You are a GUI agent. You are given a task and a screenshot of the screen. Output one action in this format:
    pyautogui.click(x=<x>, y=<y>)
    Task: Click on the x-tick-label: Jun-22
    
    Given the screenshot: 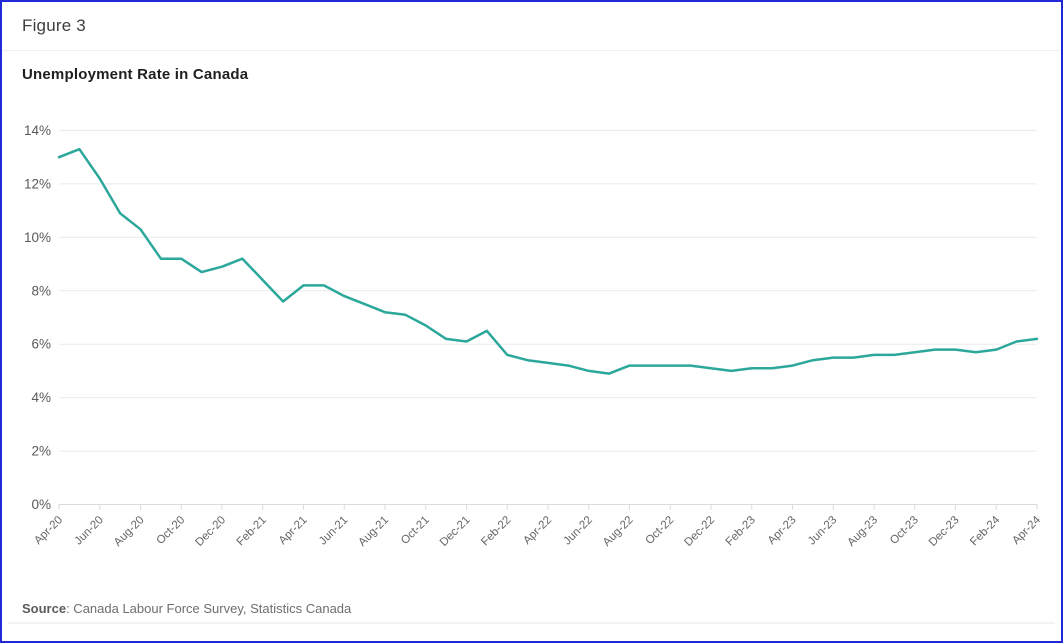 What is the action you would take?
    pyautogui.click(x=578, y=530)
    